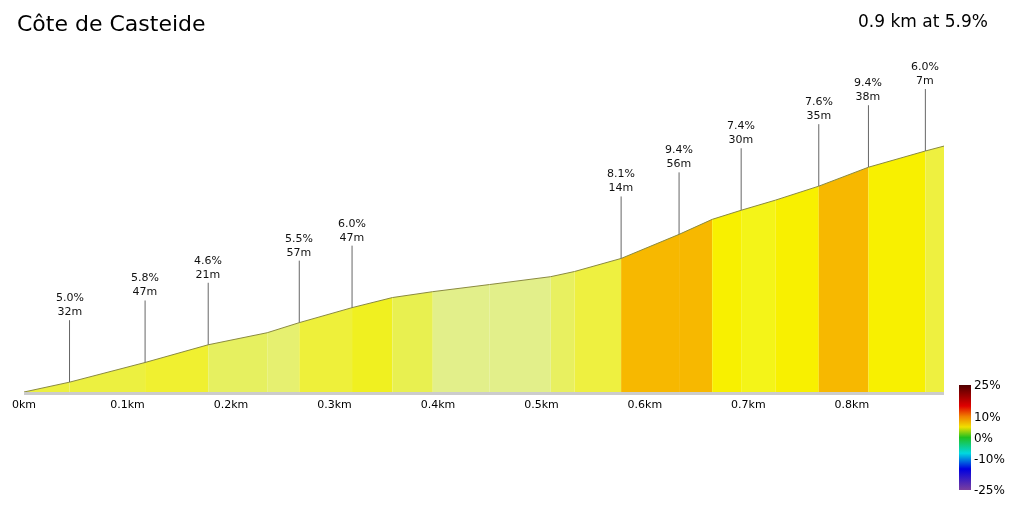 This screenshot has width=1024, height=512. What do you see at coordinates (819, 109) in the screenshot?
I see `annotation: 7.6% 35m` at bounding box center [819, 109].